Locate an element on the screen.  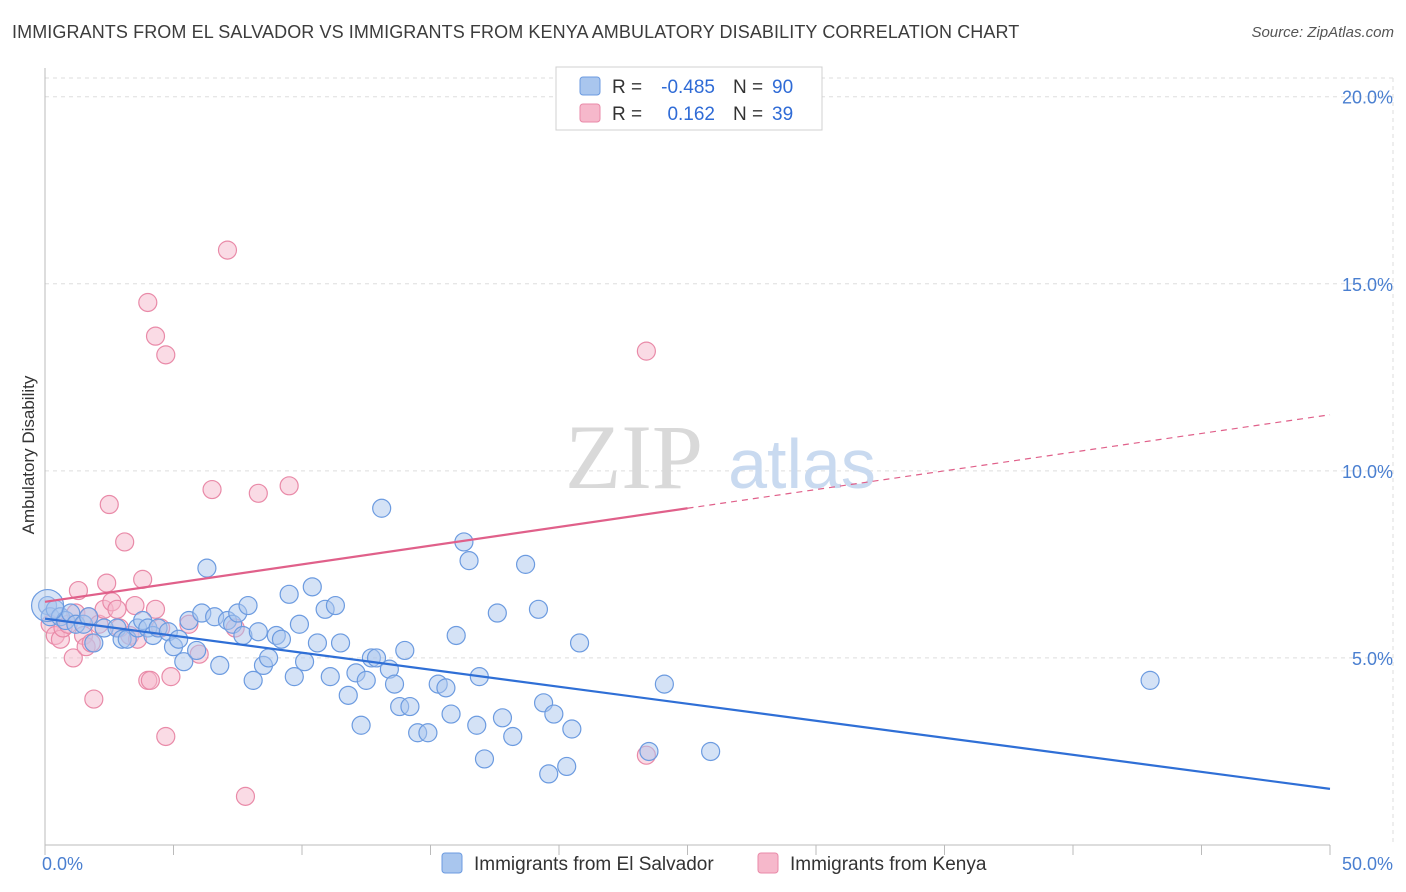
series-legend-label-pink: Immigrants from Kenya is located at coordinates (888, 864).